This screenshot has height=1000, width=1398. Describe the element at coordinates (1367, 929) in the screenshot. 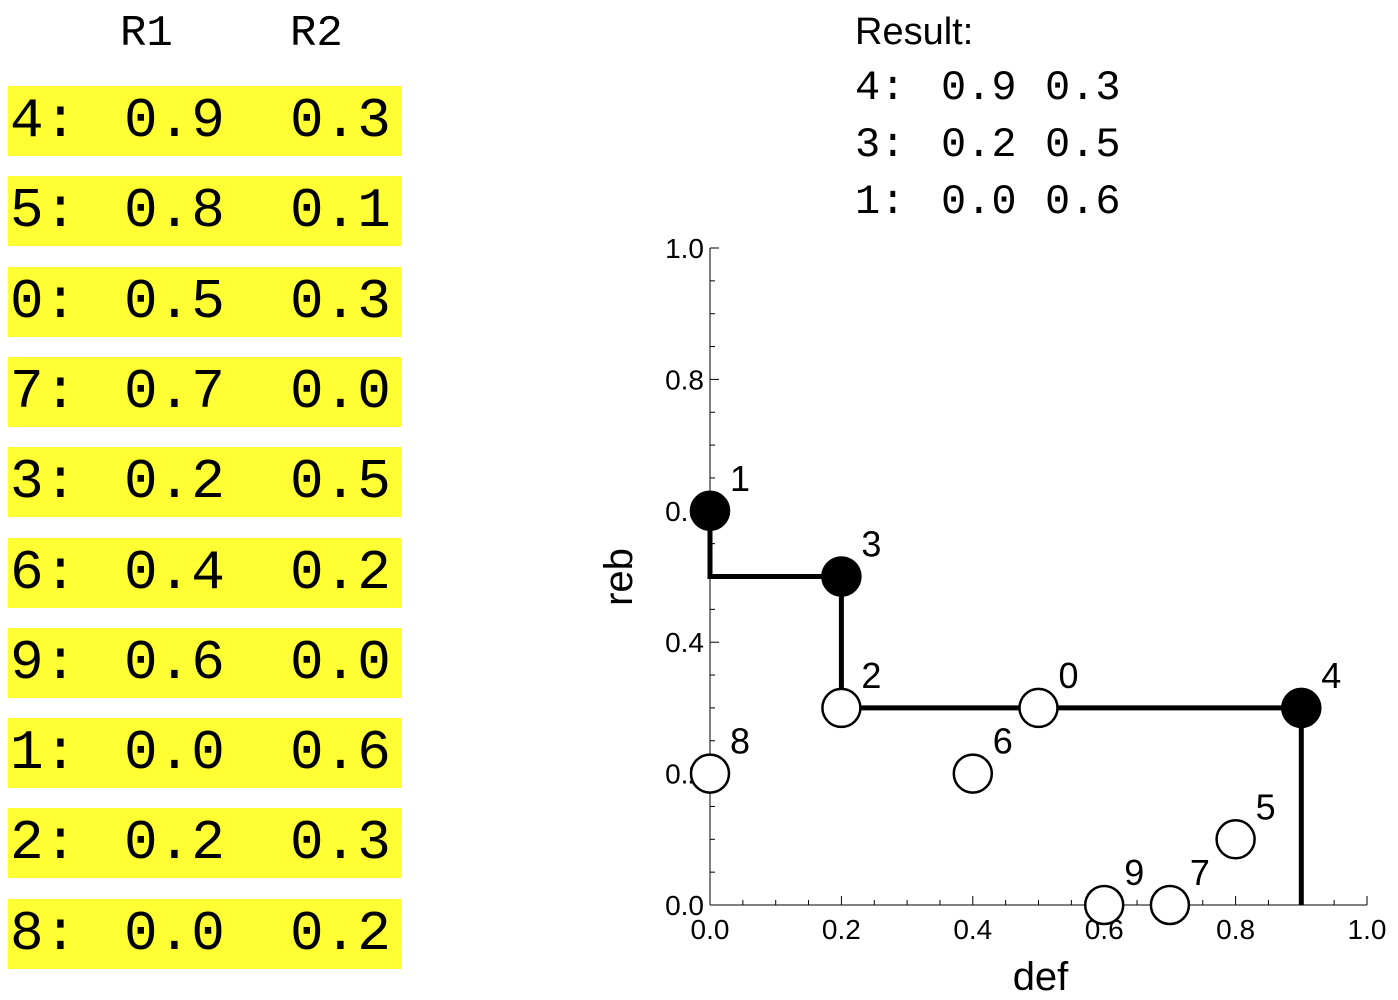

I see `x-tick-label: 1.0` at that location.